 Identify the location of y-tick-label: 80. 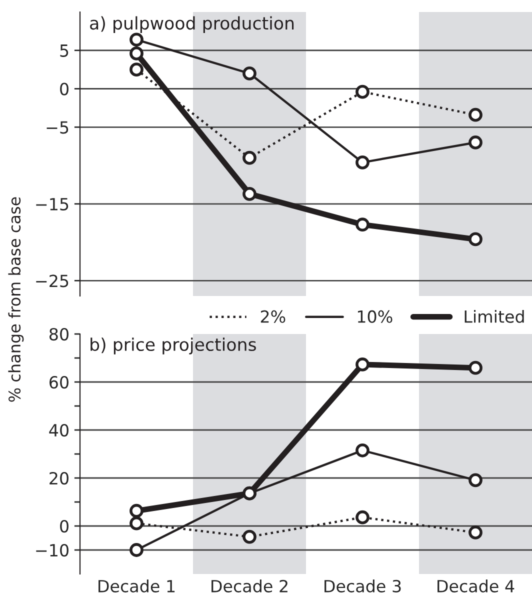
(59, 334).